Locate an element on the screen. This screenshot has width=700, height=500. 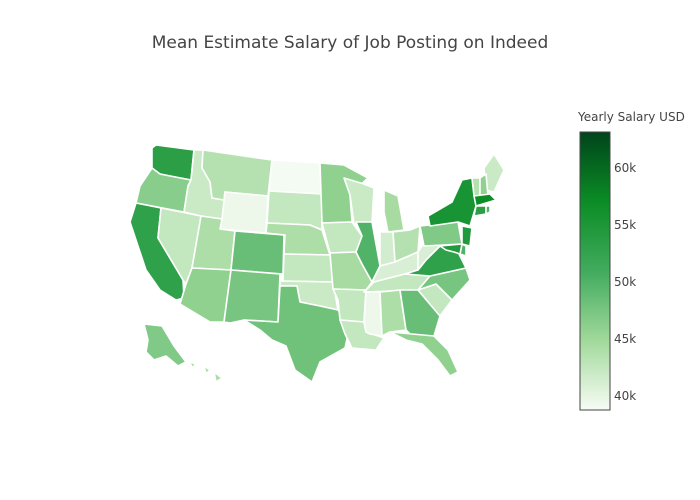
state-mi is located at coordinates (394, 211).